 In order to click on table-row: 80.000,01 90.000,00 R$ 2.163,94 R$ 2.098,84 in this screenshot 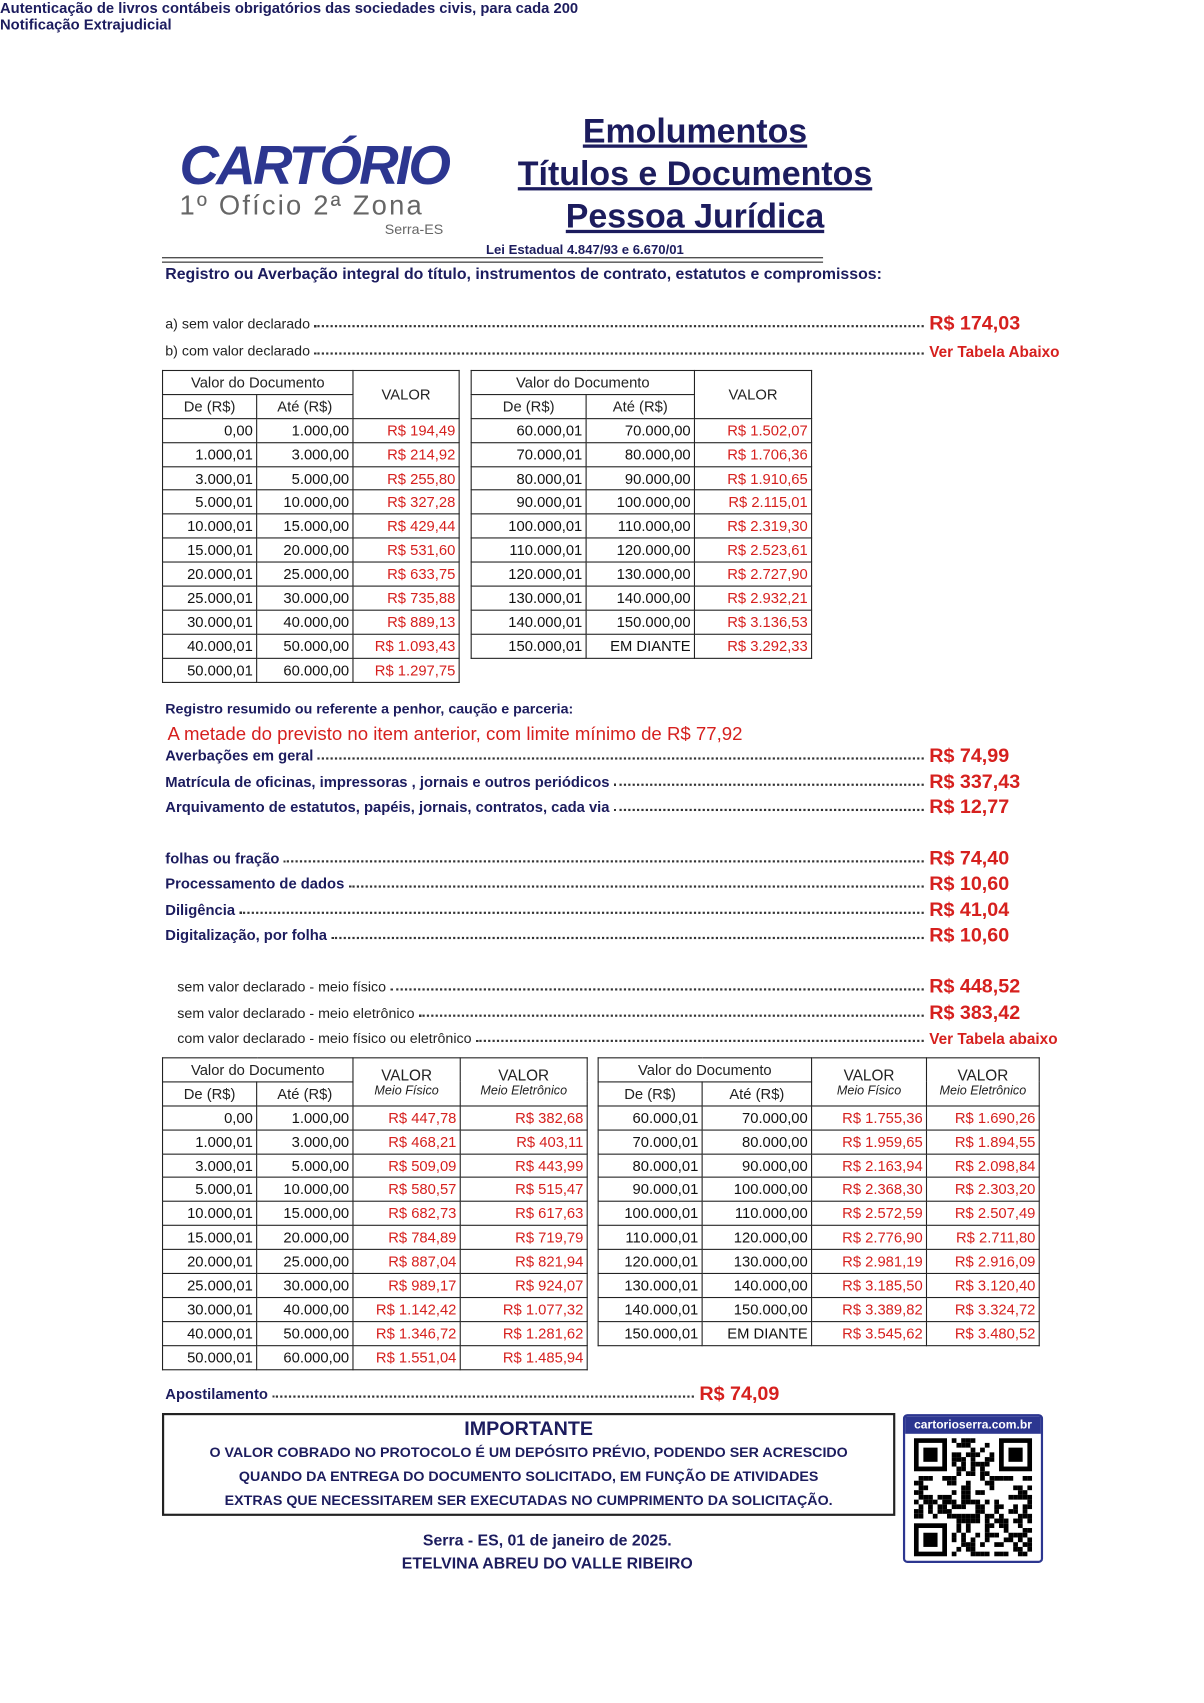, I will do `click(818, 1166)`.